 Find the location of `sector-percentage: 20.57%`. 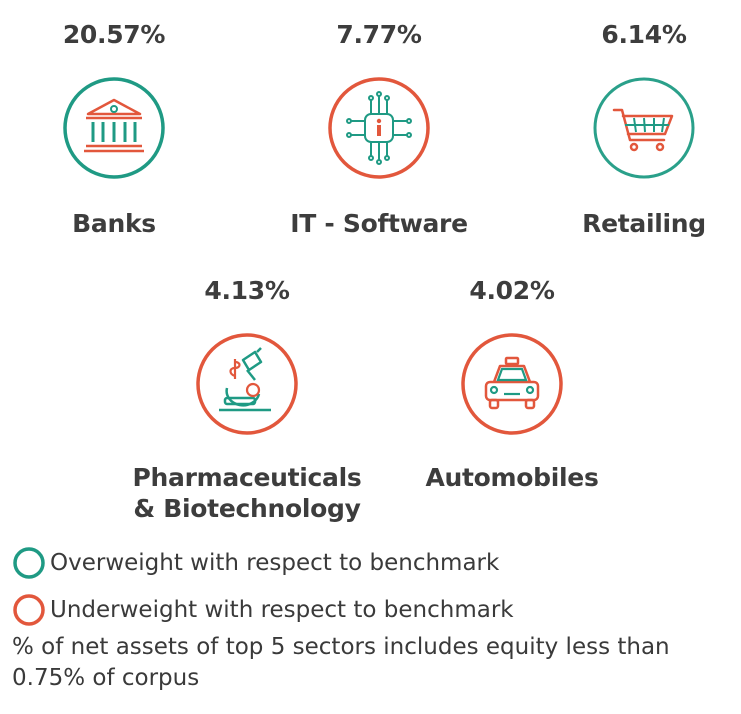

sector-percentage: 20.57% is located at coordinates (114, 34).